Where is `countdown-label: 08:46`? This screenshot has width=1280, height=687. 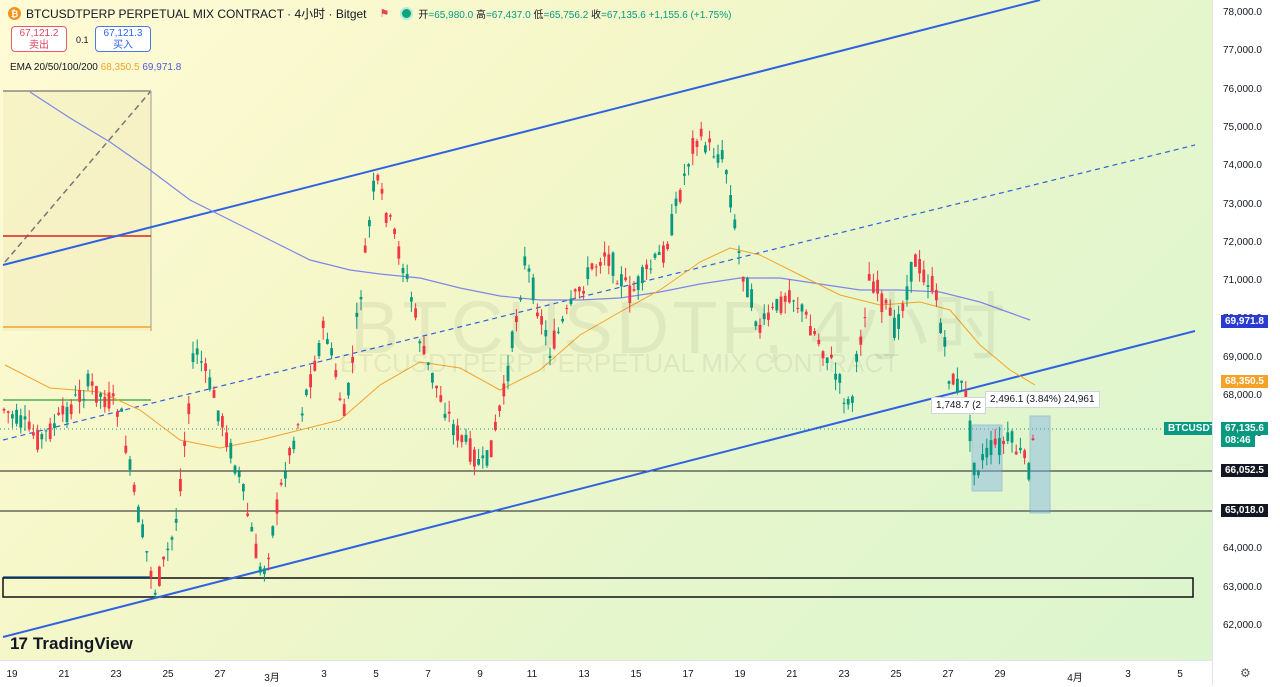
countdown-label: 08:46 is located at coordinates (1238, 440).